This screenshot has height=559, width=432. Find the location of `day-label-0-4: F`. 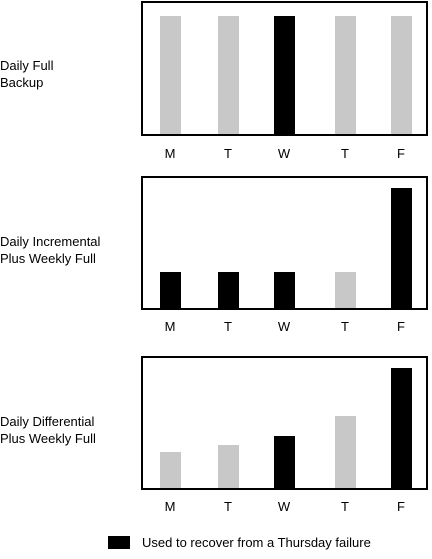

day-label-0-4: F is located at coordinates (401, 153).